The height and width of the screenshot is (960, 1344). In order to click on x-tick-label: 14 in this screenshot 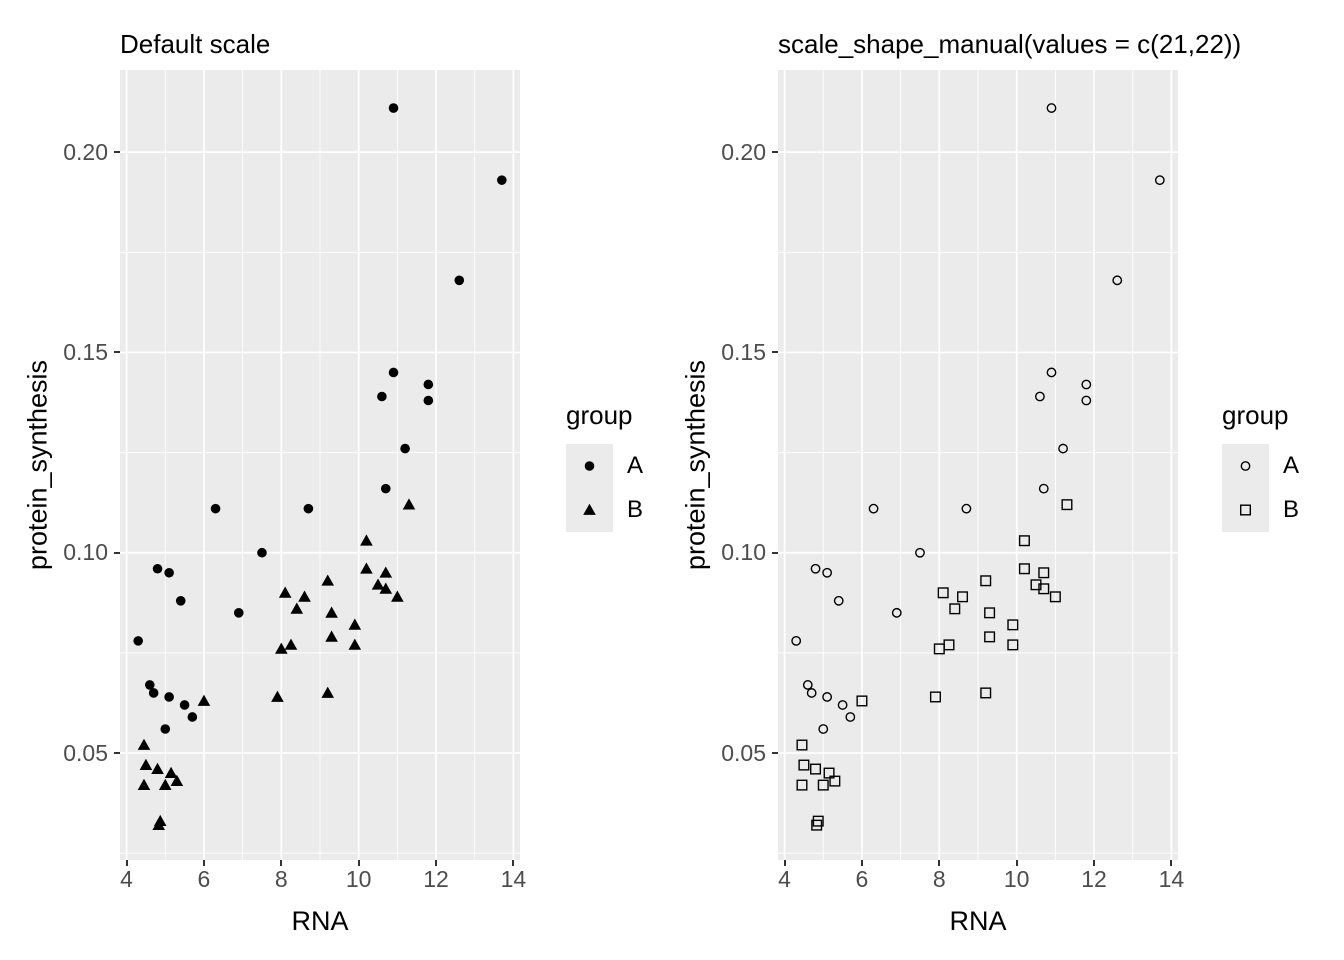, I will do `click(513, 879)`.